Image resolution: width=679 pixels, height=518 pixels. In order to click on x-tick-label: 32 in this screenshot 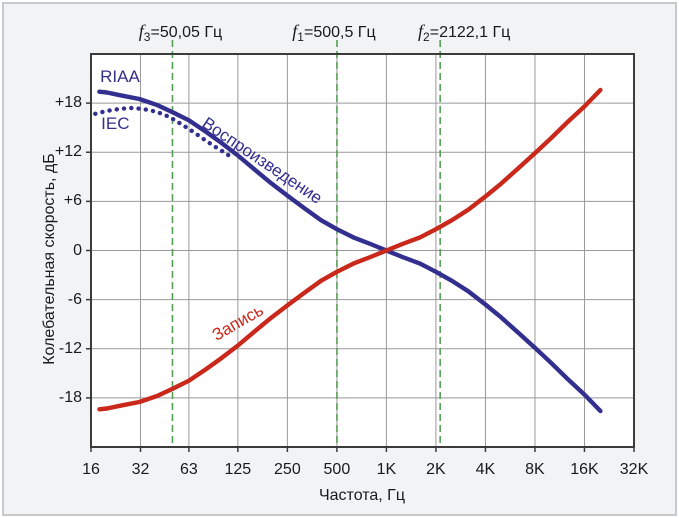, I will do `click(140, 469)`.